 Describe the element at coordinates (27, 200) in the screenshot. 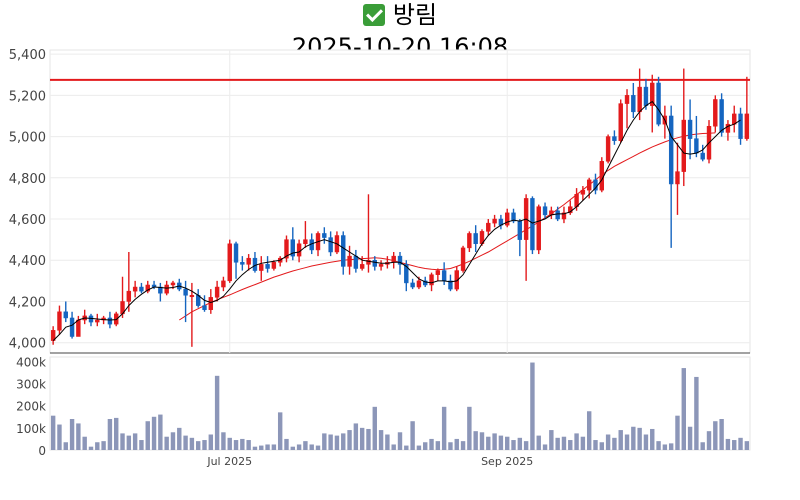

I see `price-y-axis: 4,000 4,200 4,400 4,600 4,800 5,000 5,200 5,400` at that location.